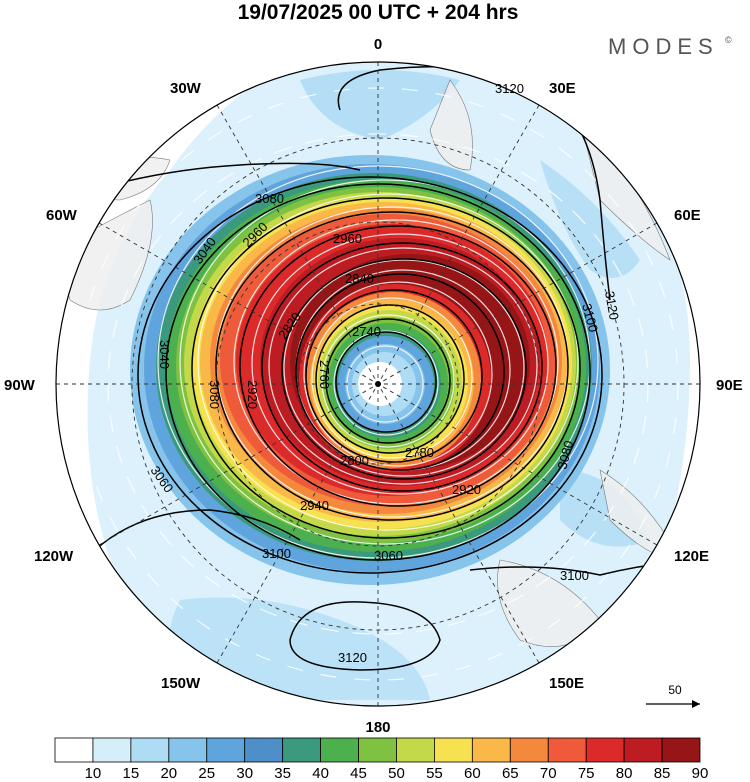  What do you see at coordinates (586, 773) in the screenshot?
I see `colorbar-tick-label: 75` at bounding box center [586, 773].